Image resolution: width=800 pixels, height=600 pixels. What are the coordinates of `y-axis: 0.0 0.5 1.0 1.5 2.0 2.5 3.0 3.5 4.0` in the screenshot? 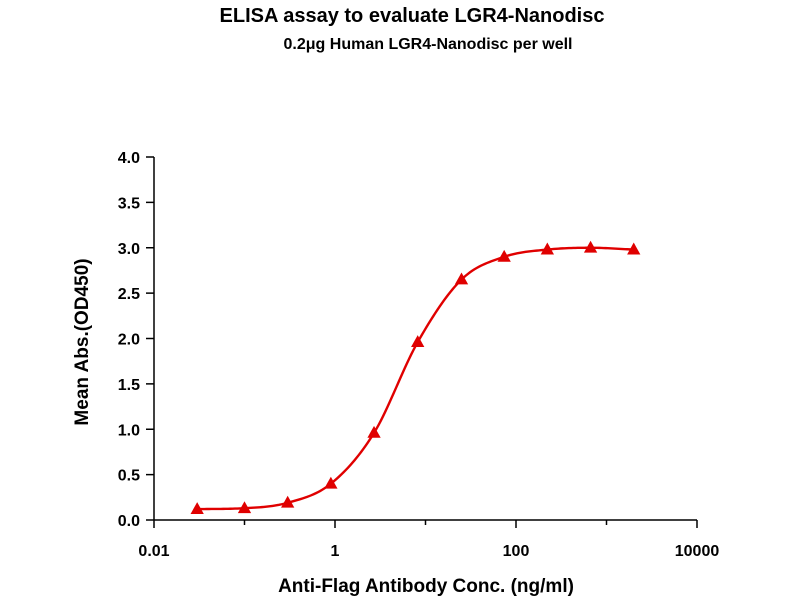 It's located at (136, 340).